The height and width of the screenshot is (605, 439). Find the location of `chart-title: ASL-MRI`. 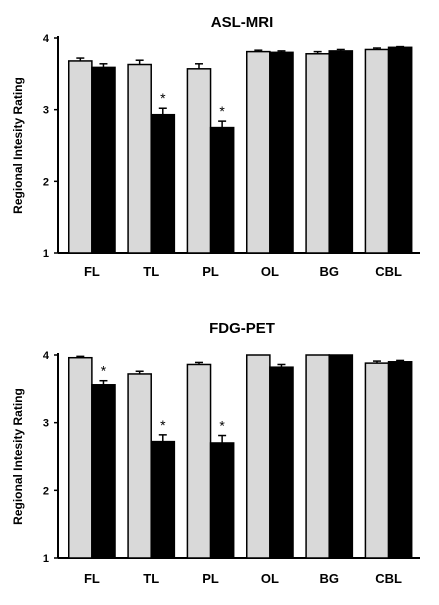

chart-title: ASL-MRI is located at coordinates (242, 22).